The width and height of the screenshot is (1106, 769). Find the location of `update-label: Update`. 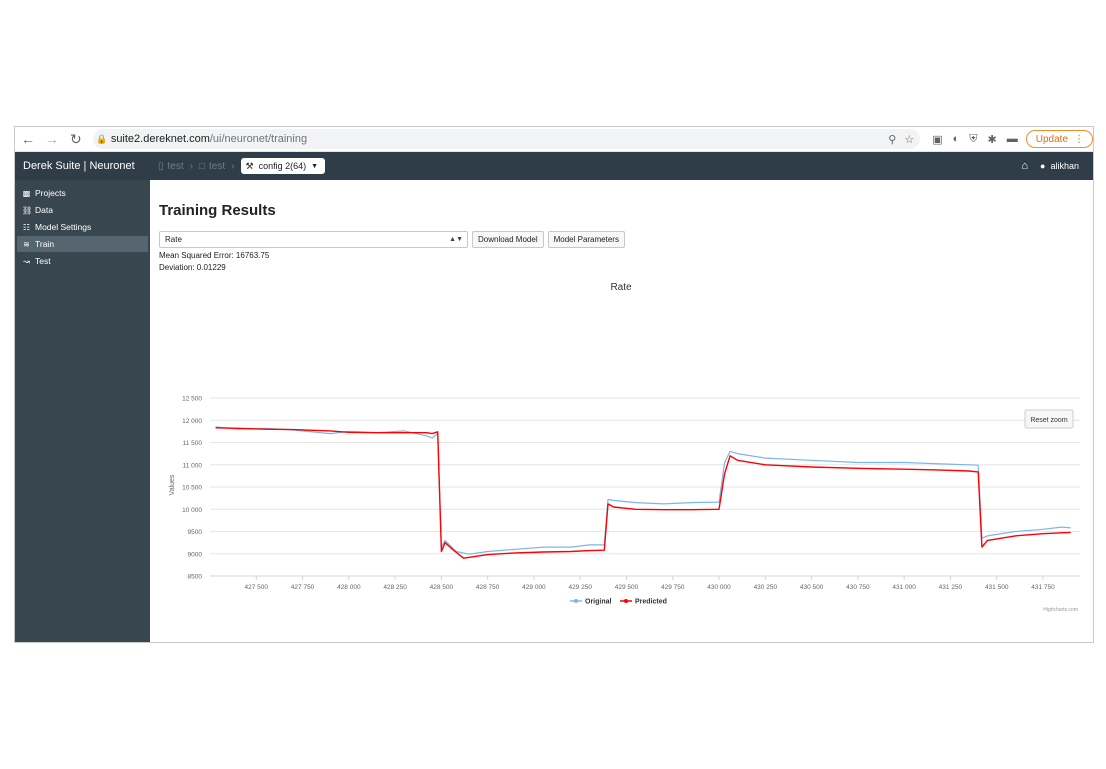

update-label: Update is located at coordinates (1052, 139).